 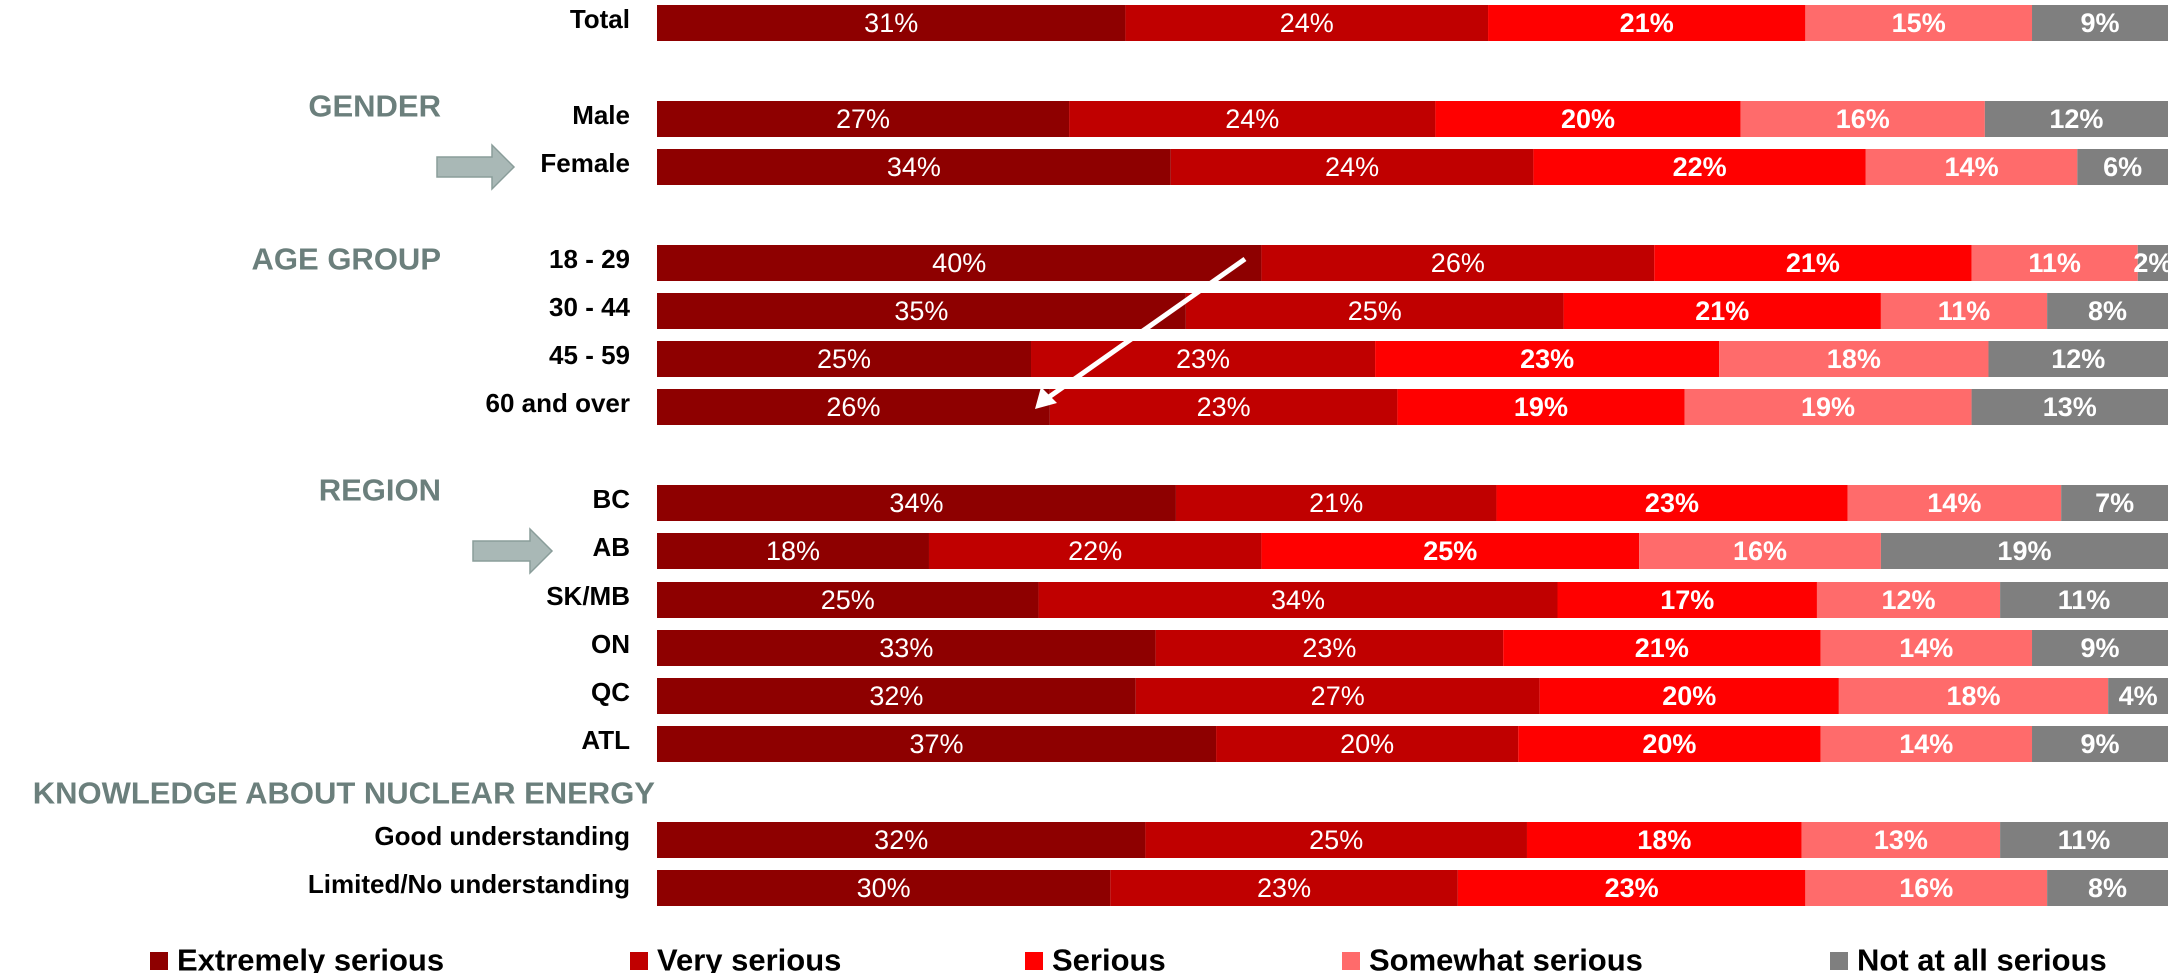 I want to click on data-label-45-59-serious: 23%, so click(x=1547, y=359).